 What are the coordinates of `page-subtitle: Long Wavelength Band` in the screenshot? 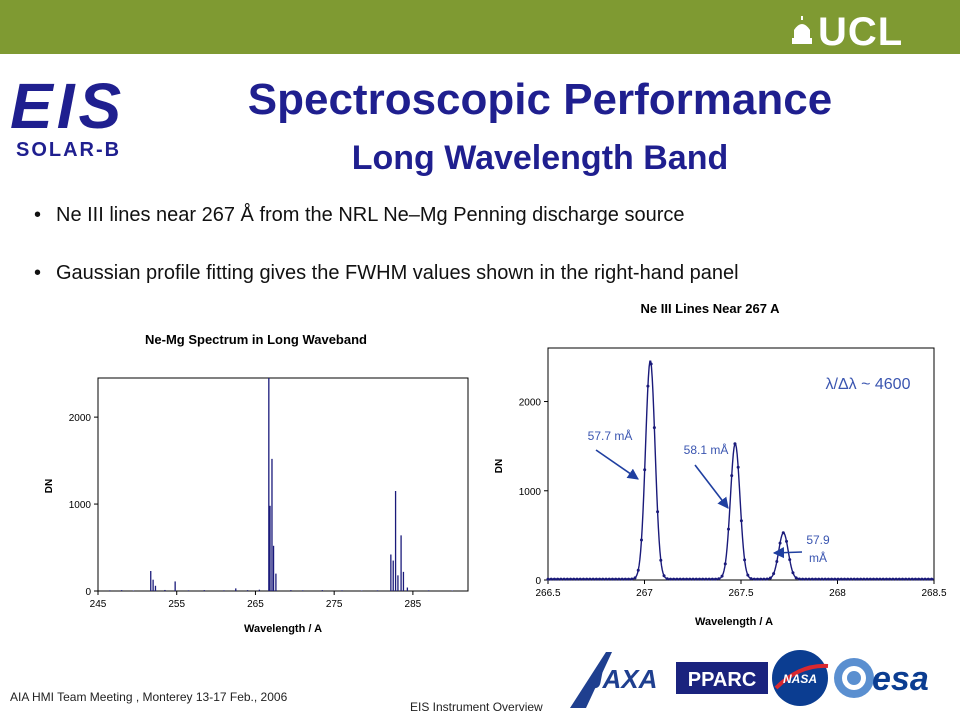 It's located at (540, 158).